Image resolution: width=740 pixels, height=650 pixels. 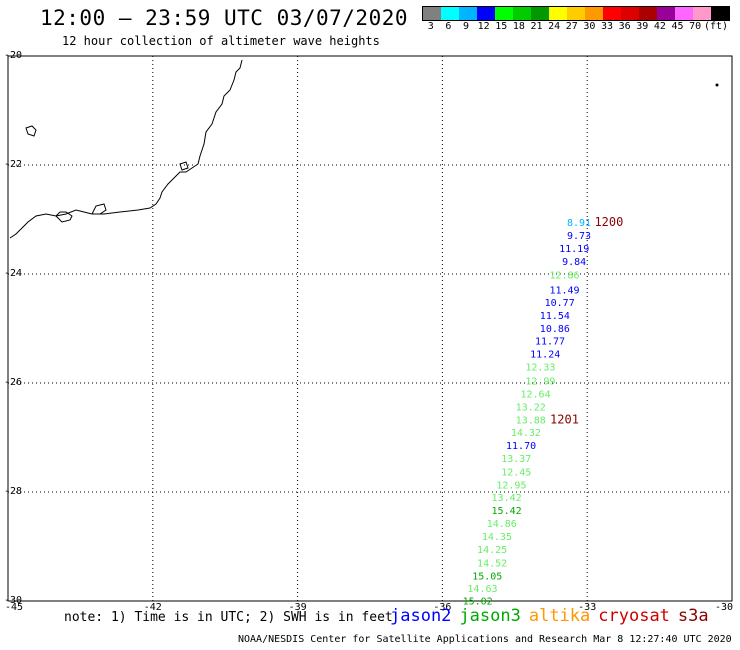 I want to click on lon-tick-label: -39, so click(x=297, y=607).